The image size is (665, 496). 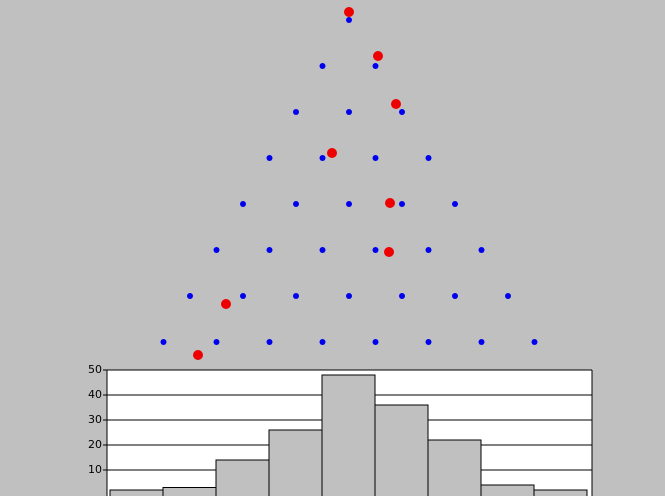 What do you see at coordinates (95, 419) in the screenshot?
I see `y-tick-label: 30` at bounding box center [95, 419].